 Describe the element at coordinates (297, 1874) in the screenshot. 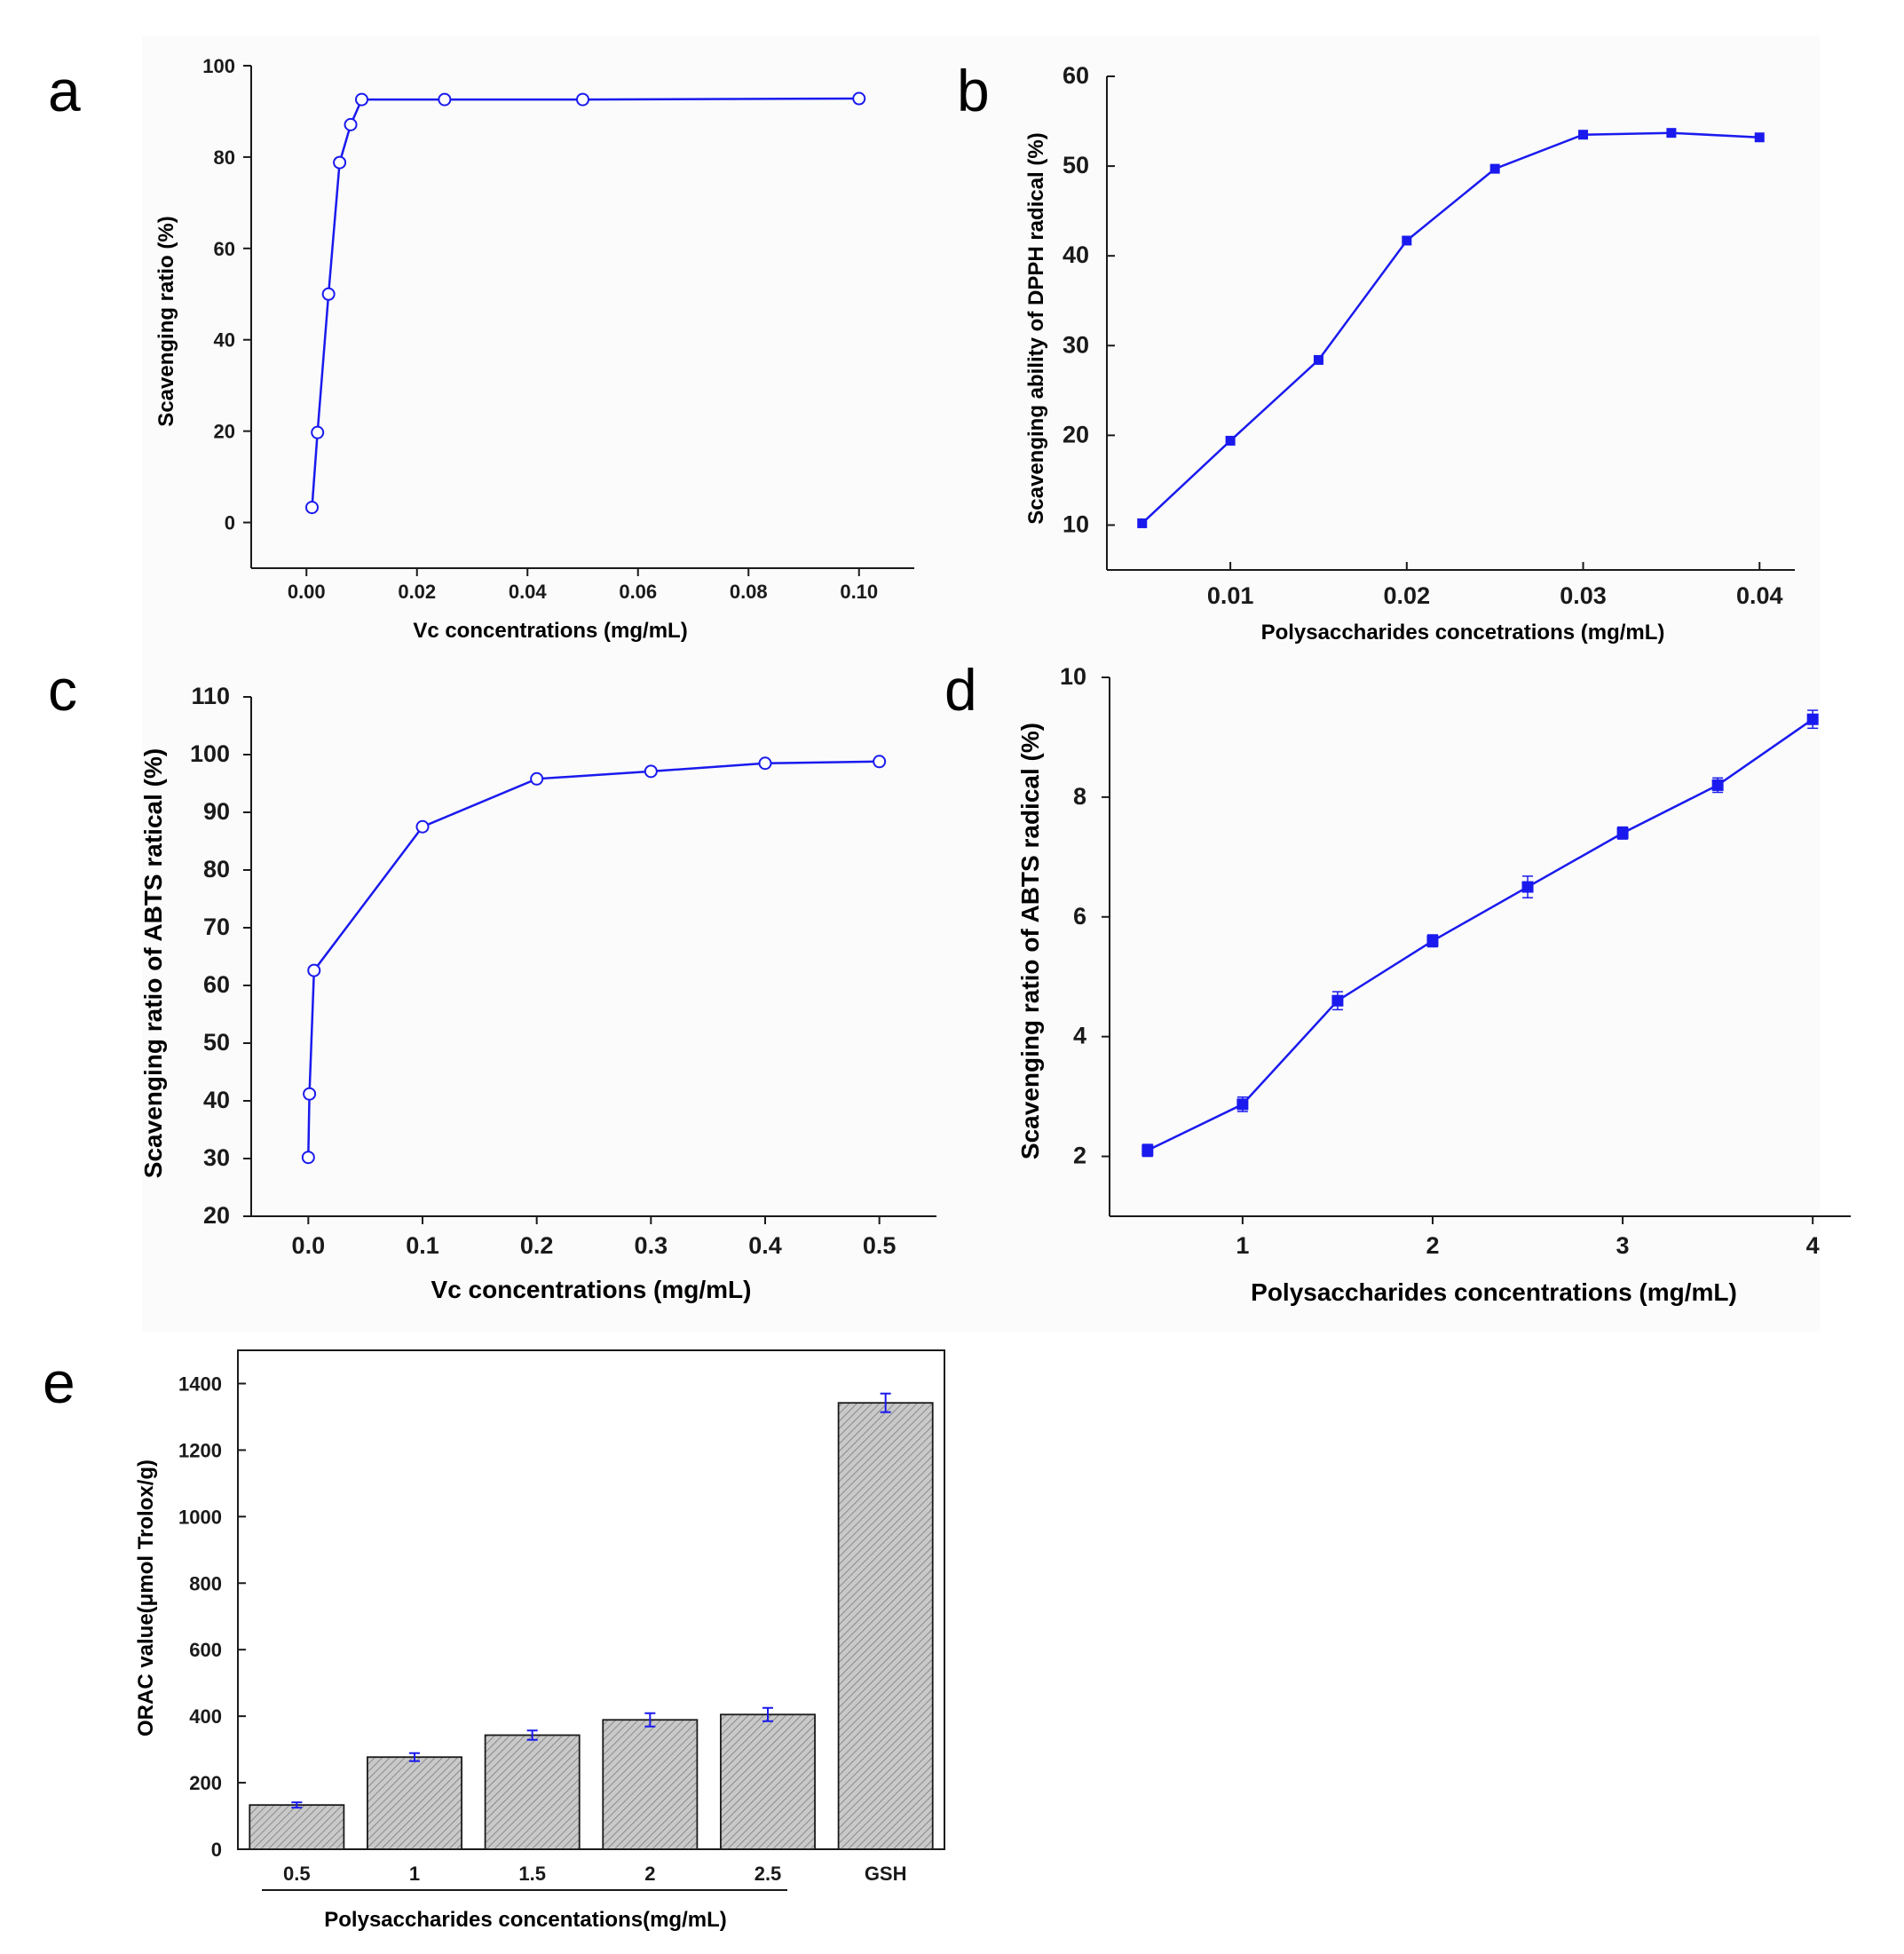

I see `panel-e-category-label: 0.5` at that location.